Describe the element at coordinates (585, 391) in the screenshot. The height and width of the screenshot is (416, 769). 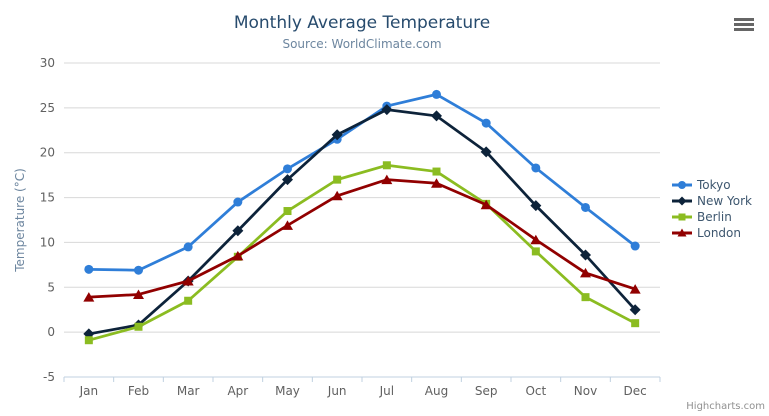
I see `x-axis-tick-label: Nov` at that location.